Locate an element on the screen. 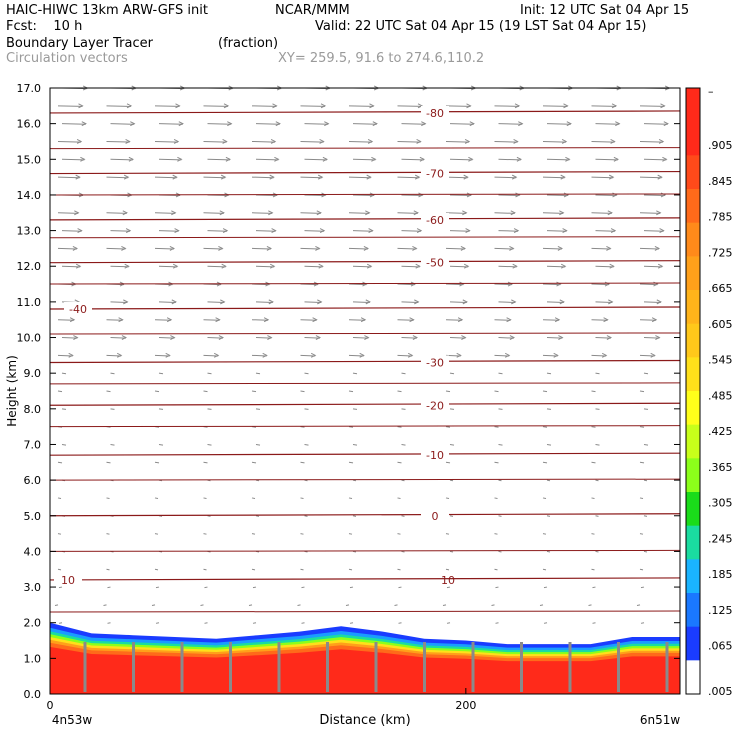 This screenshot has height=740, width=740. isotherm--60 is located at coordinates (365, 219).